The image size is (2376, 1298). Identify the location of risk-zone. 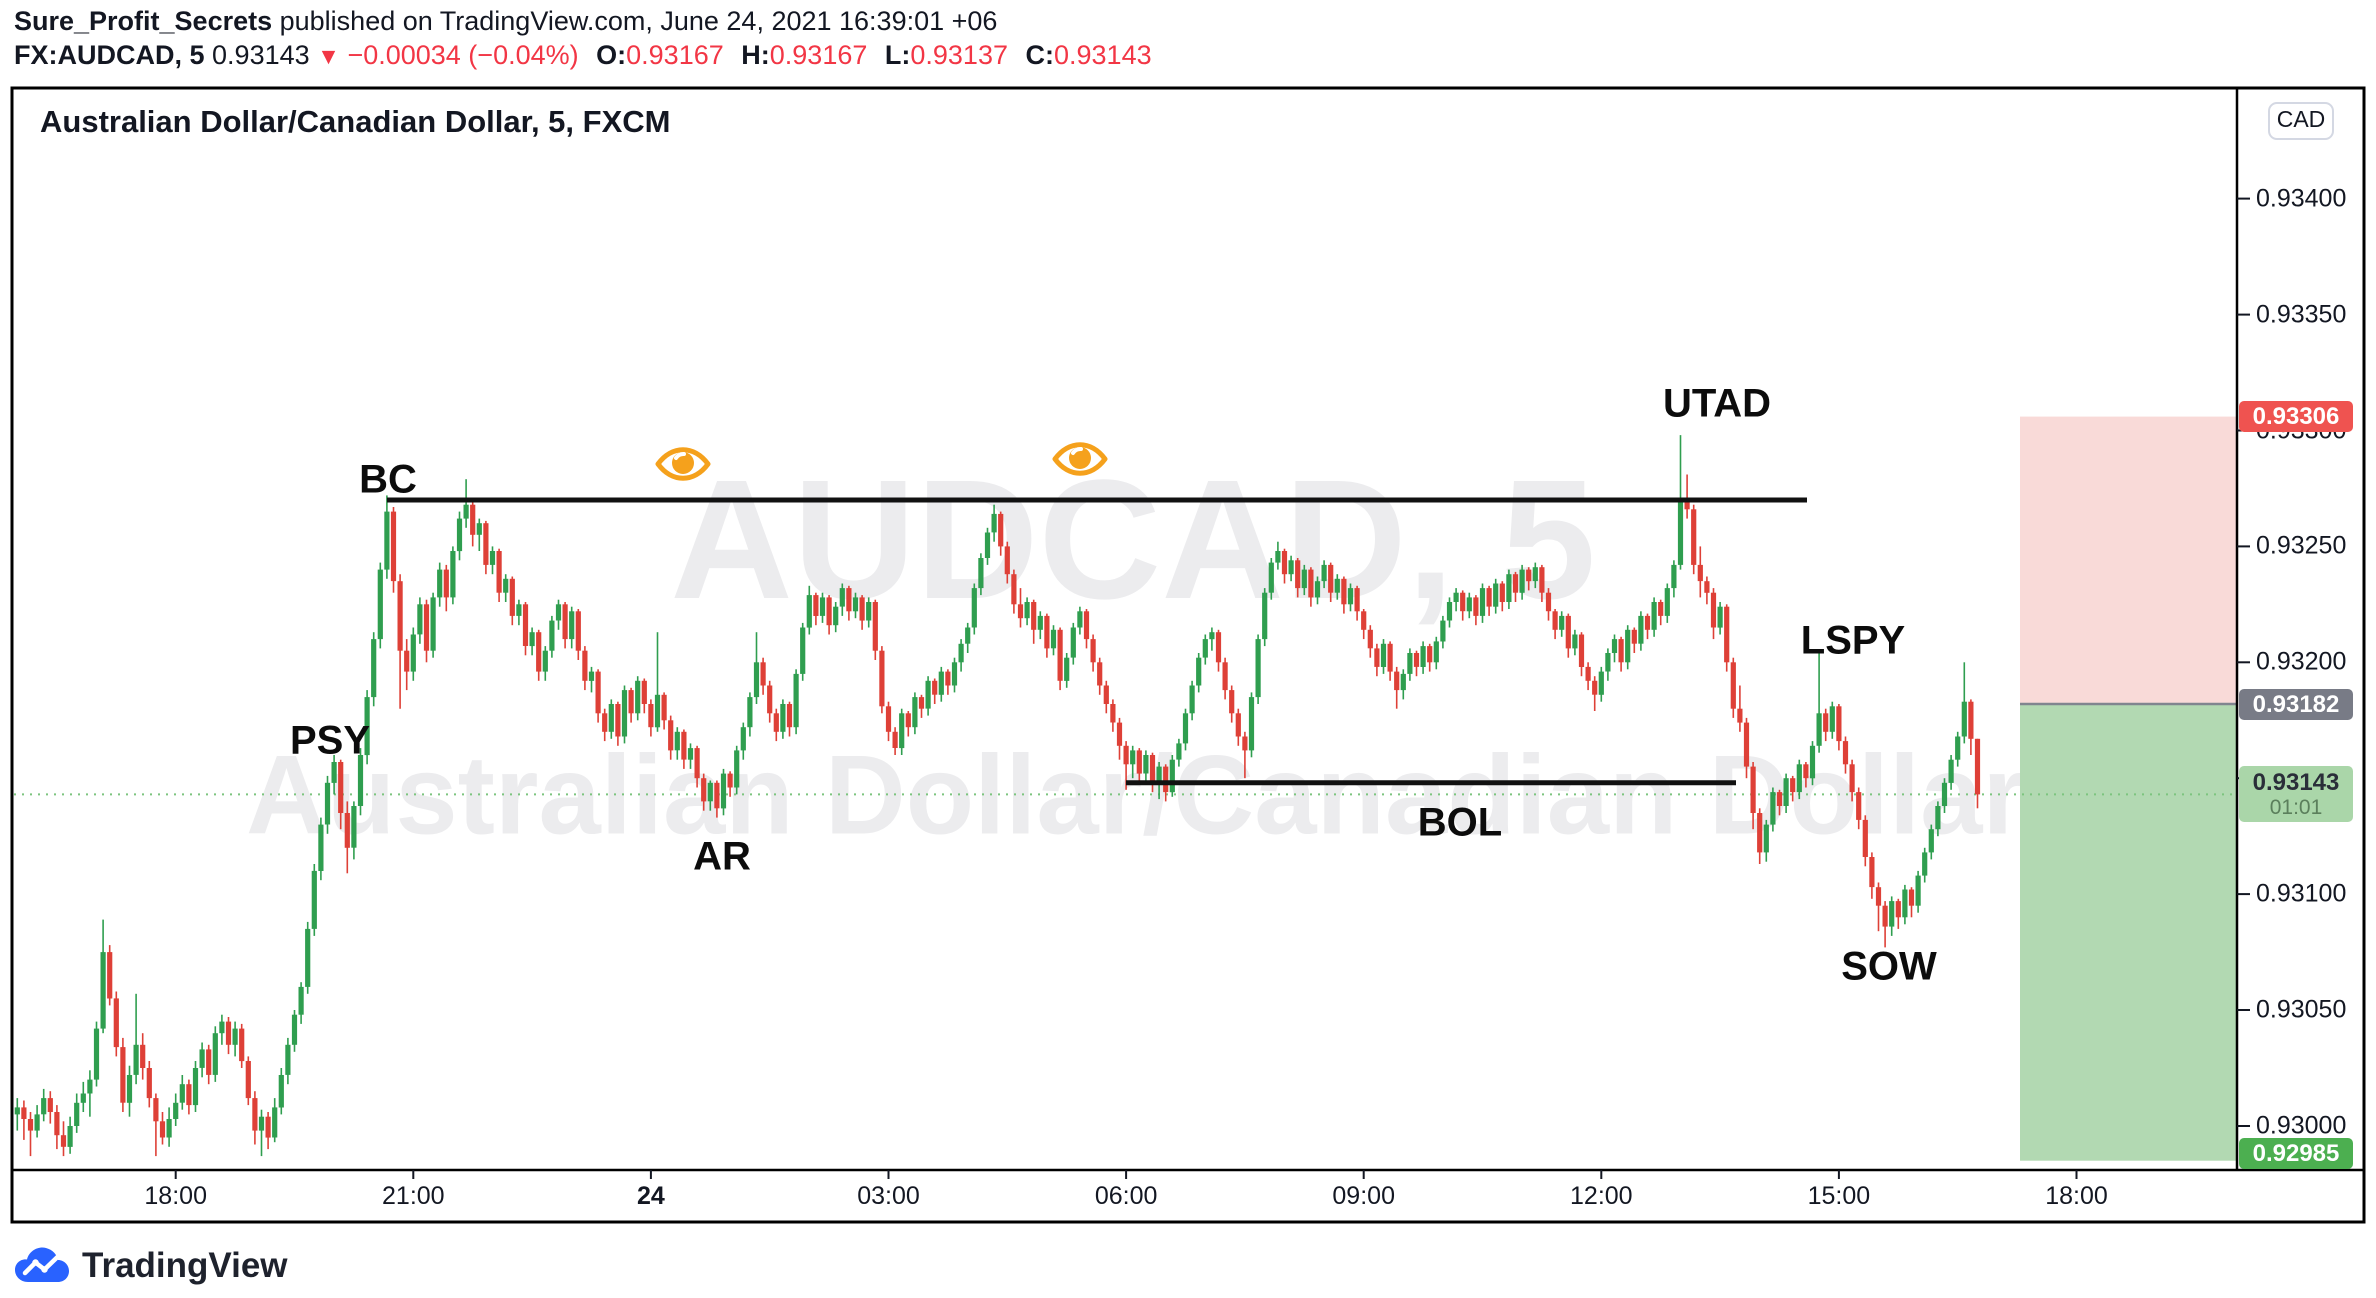
(2128, 560).